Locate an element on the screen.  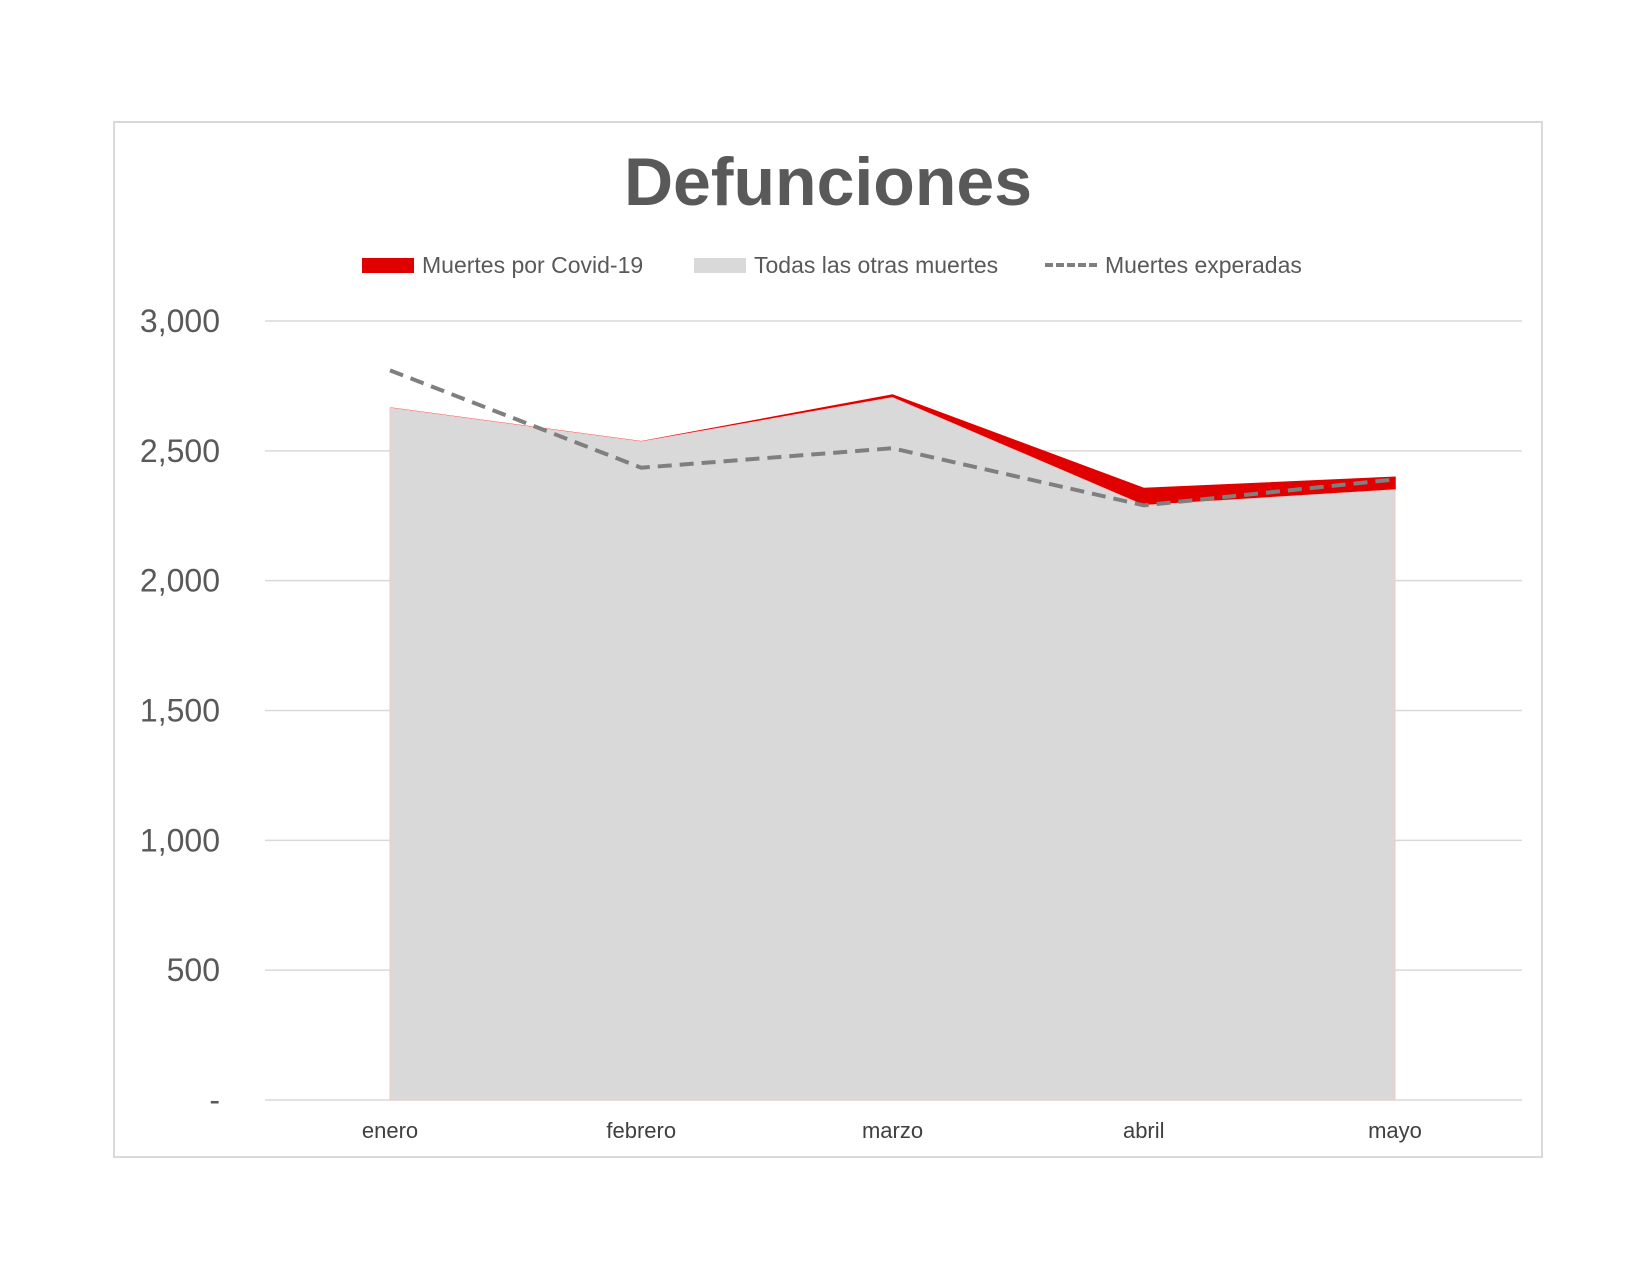
legend-item-expected: Muertes experadas is located at coordinates (1173, 265).